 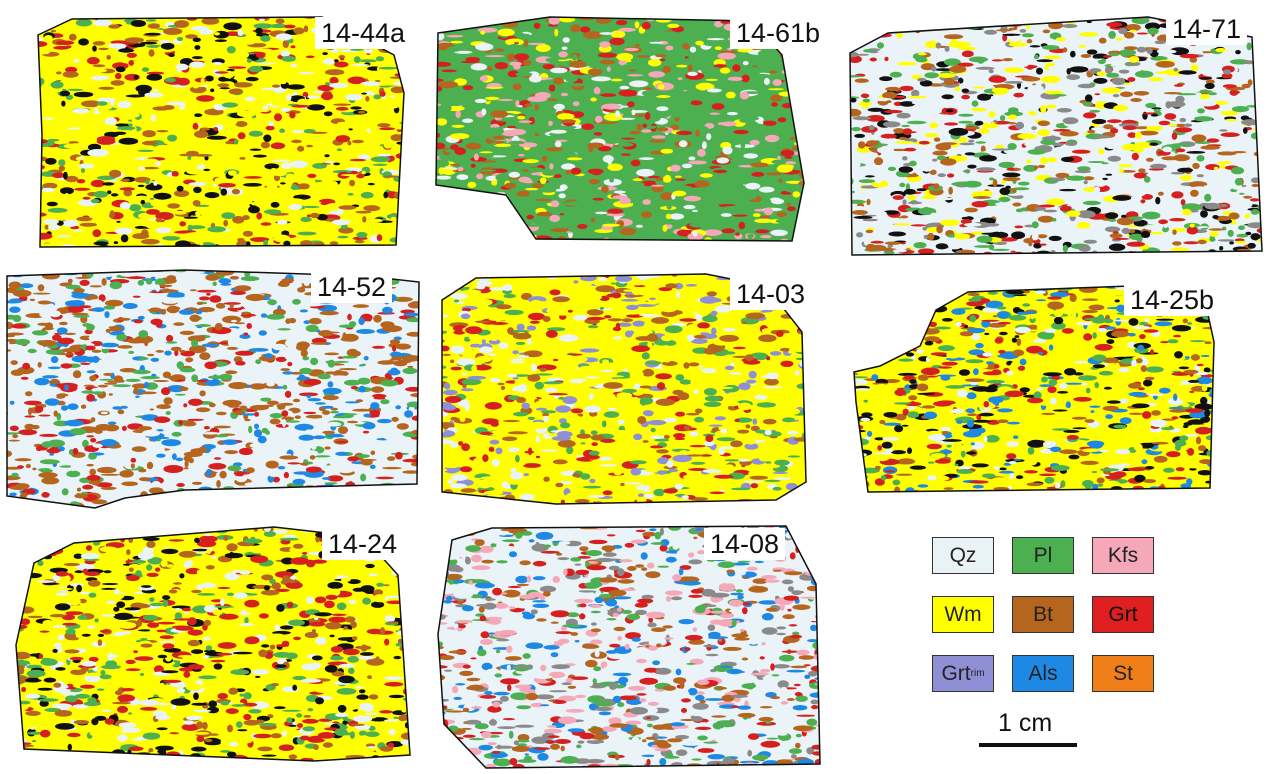 I want to click on legend-label: Wm, so click(x=963, y=614).